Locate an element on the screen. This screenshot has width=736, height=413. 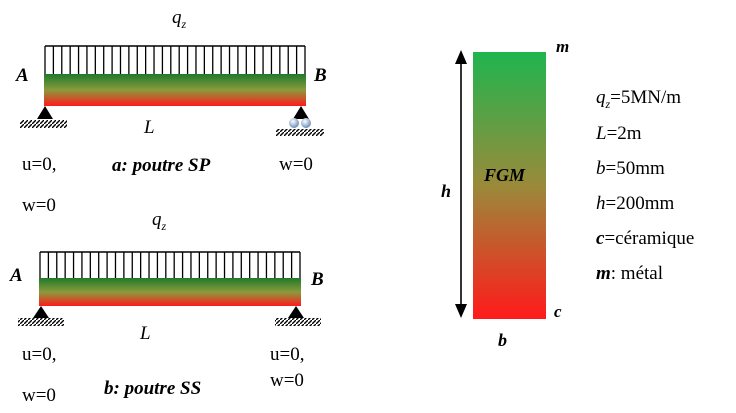
param-l: L=2m is located at coordinates (619, 133).